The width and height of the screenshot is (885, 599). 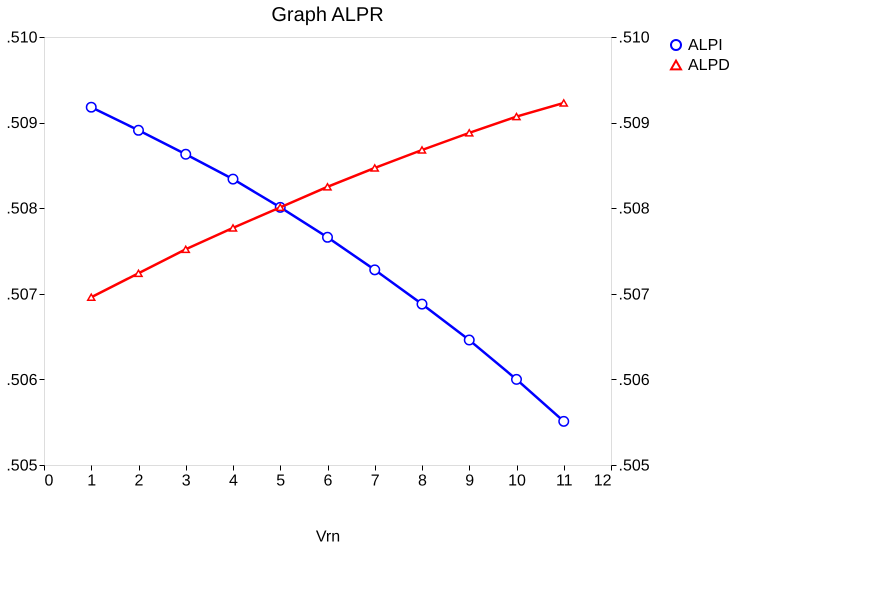 I want to click on y2-tick-label: .506, so click(x=634, y=380).